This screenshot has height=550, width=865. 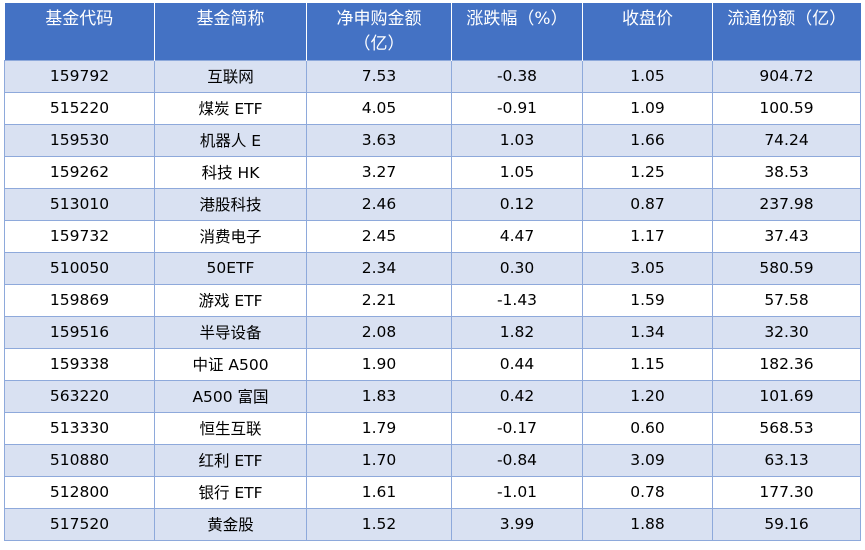 I want to click on table-row: 513010 港股科技 2.46 0.12 0.87 237.98, so click(x=432, y=204).